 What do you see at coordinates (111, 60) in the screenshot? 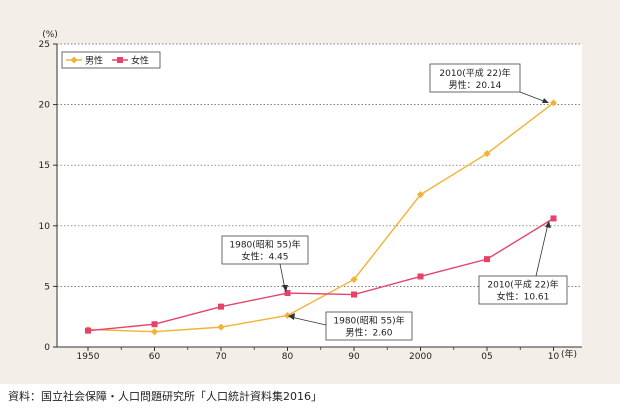
I see `legend: 男性 女性` at bounding box center [111, 60].